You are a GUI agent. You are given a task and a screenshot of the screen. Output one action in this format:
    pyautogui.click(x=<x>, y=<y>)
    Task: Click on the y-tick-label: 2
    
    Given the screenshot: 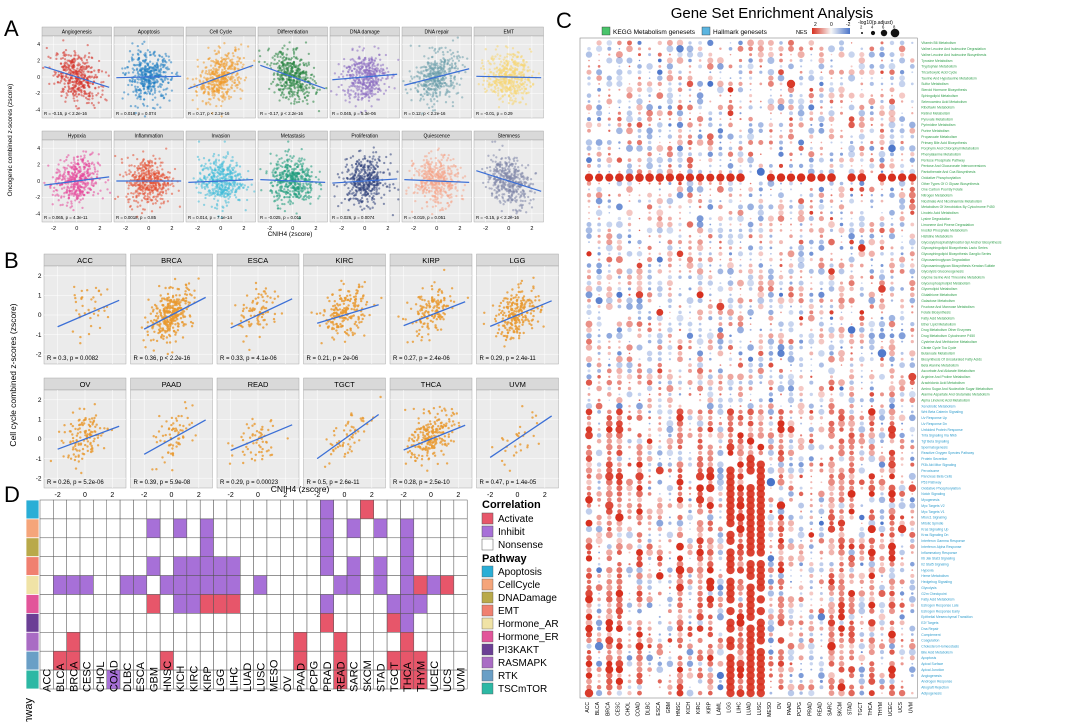 What is the action you would take?
    pyautogui.click(x=38, y=165)
    